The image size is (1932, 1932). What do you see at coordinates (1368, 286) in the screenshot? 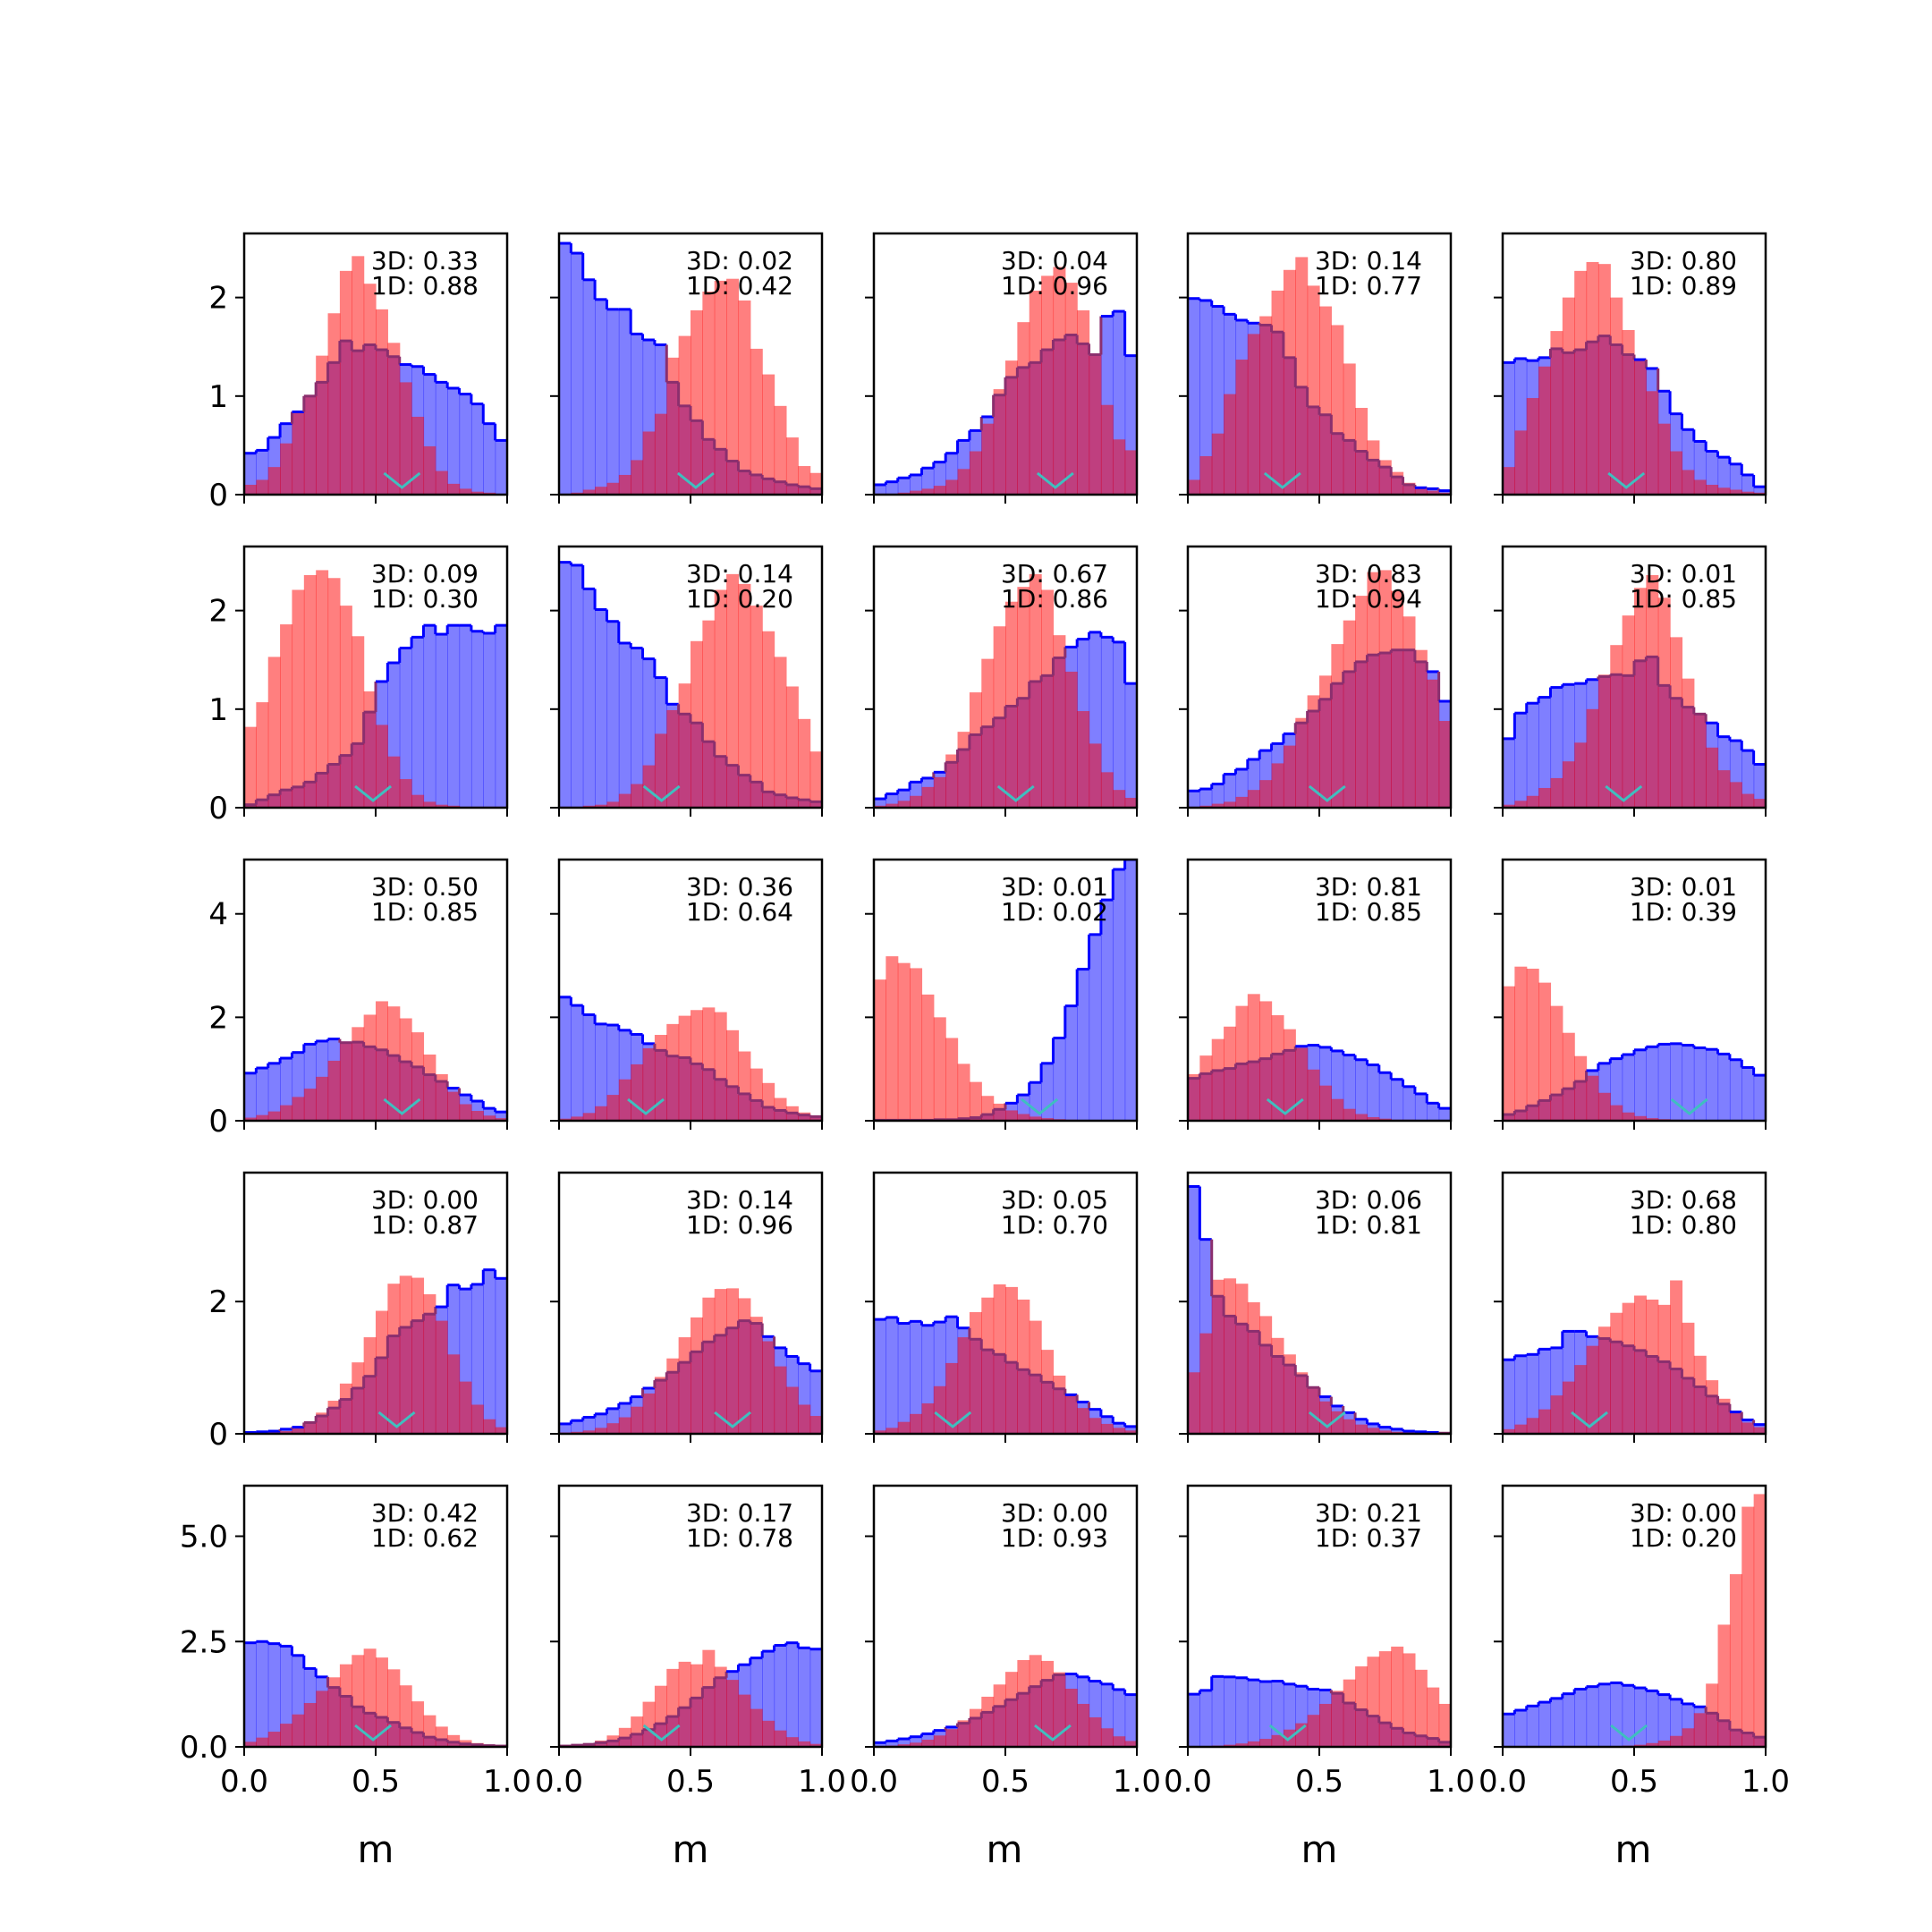
I see `annotation-1d: 1D: 0.77` at bounding box center [1368, 286].